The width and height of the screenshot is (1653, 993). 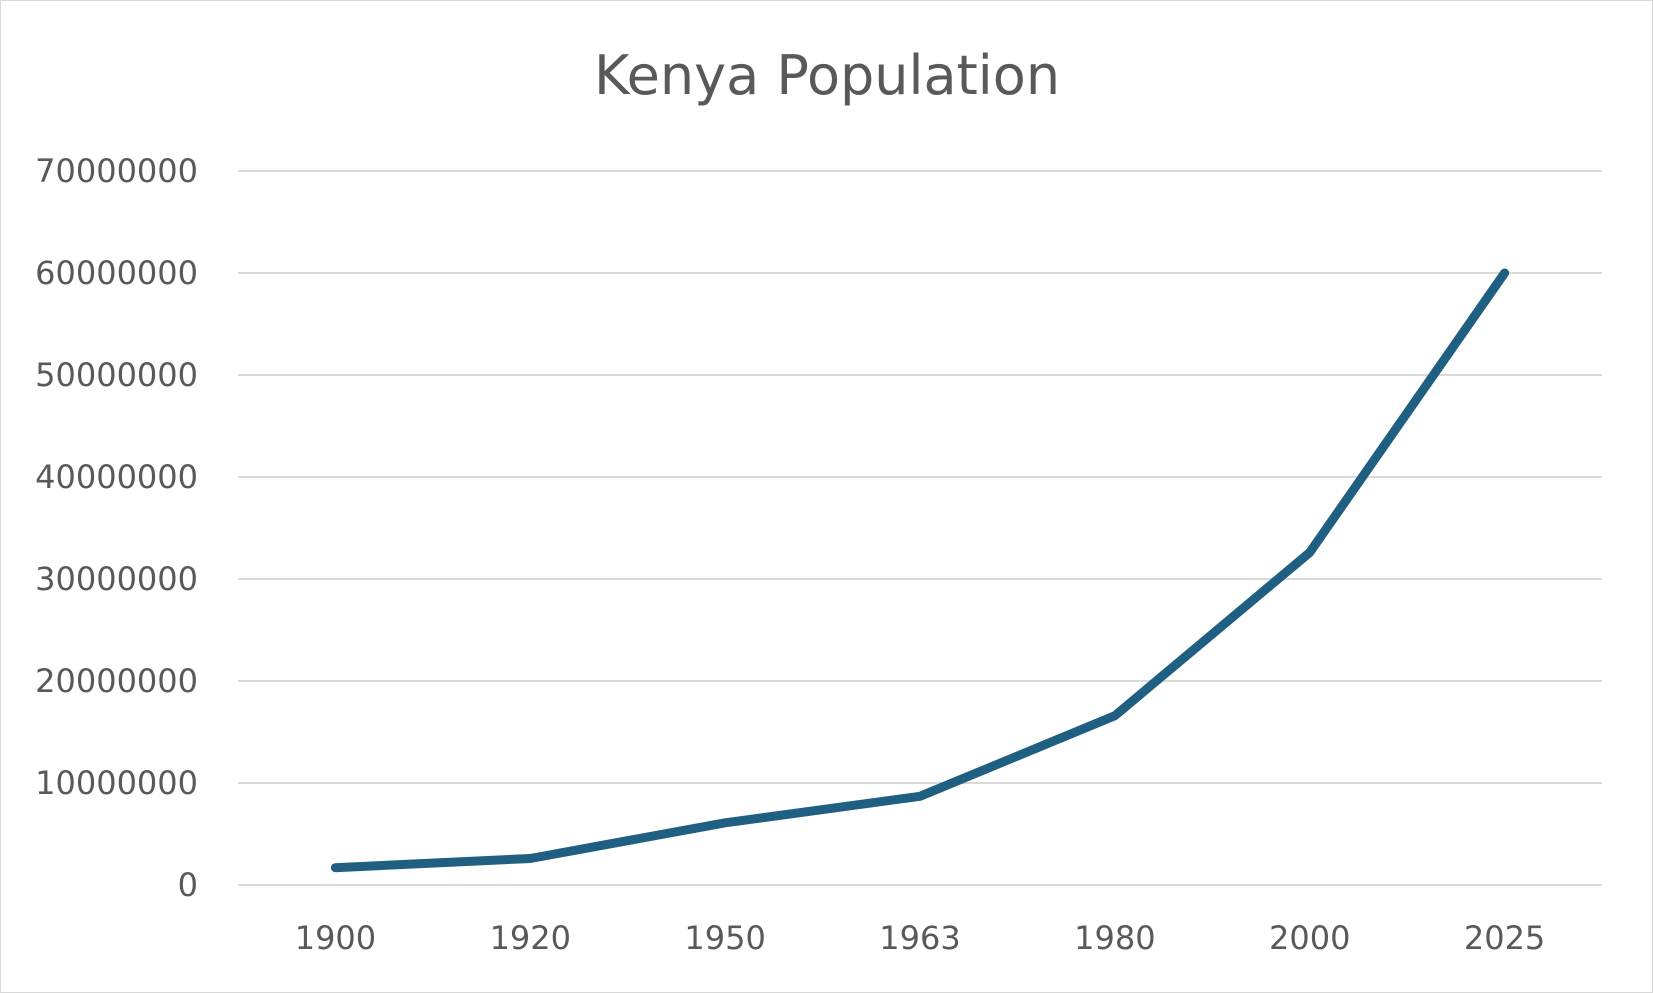 What do you see at coordinates (116, 579) in the screenshot?
I see `y-tick-label: 30000000` at bounding box center [116, 579].